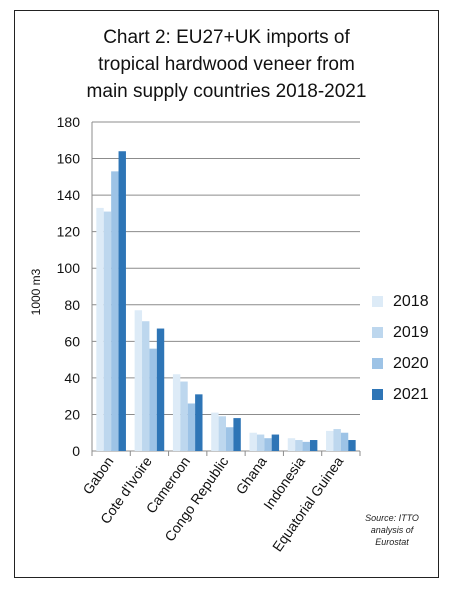  Describe the element at coordinates (291, 444) in the screenshot. I see `bar-indonesia-2018` at that location.